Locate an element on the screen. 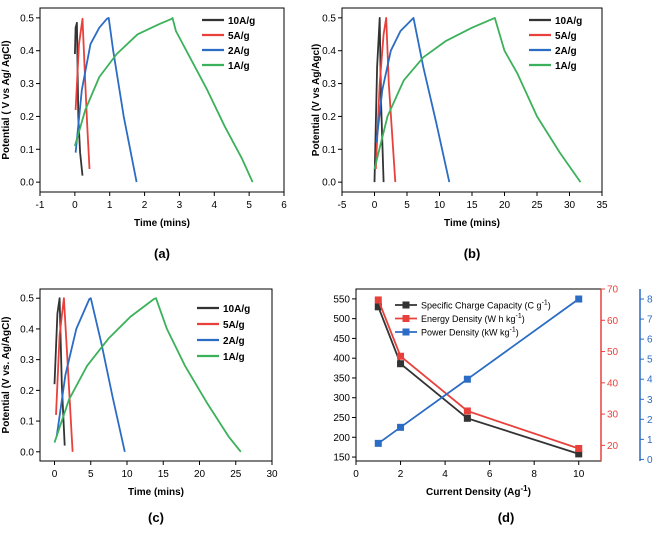  x-tick-label: -1 is located at coordinates (40, 205).